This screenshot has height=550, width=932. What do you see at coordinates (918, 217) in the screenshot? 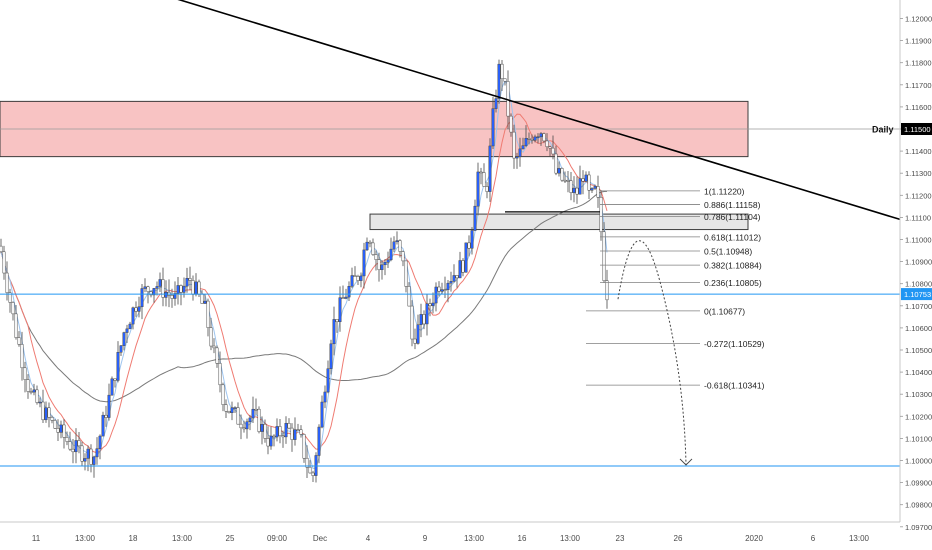
I see `price-tick-label: 1.11100` at bounding box center [918, 217].